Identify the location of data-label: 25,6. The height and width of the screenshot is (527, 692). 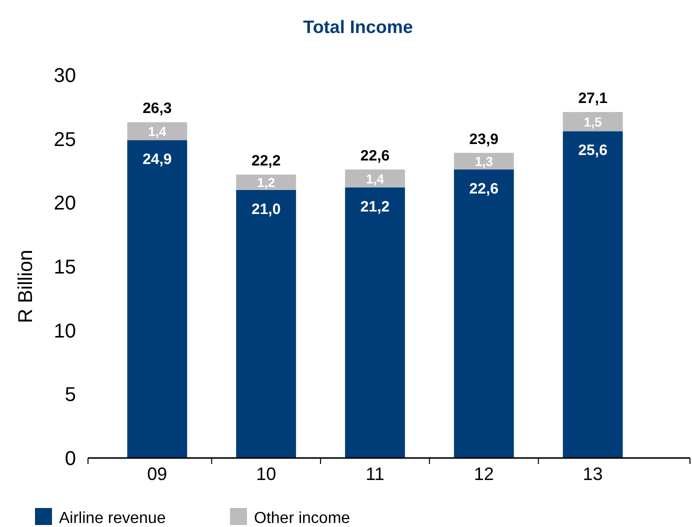
(593, 151).